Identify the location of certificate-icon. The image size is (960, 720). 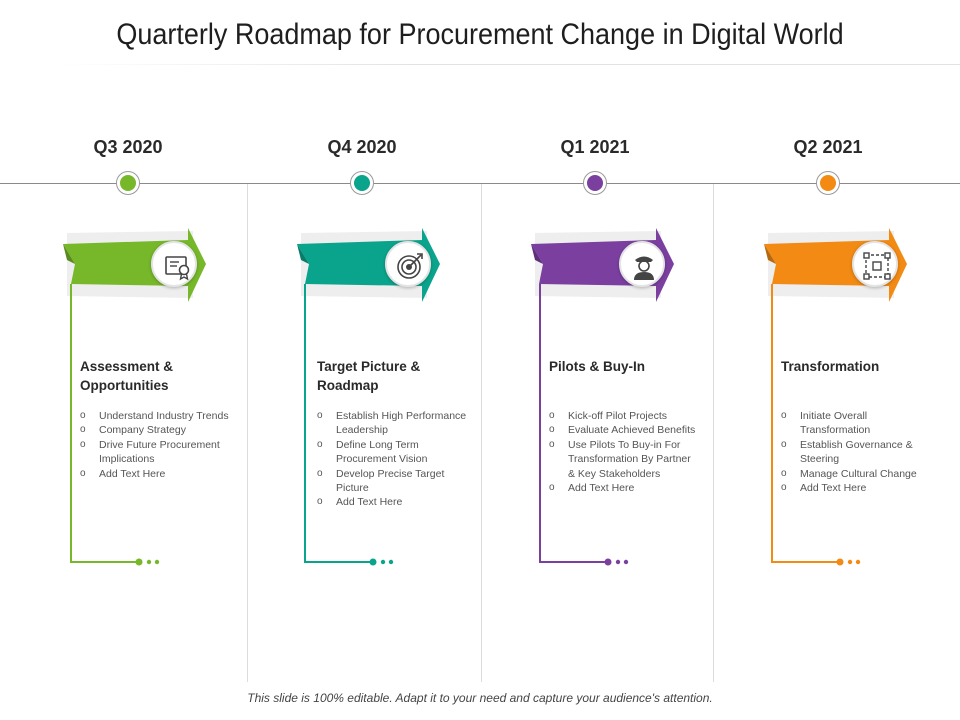
(177, 268).